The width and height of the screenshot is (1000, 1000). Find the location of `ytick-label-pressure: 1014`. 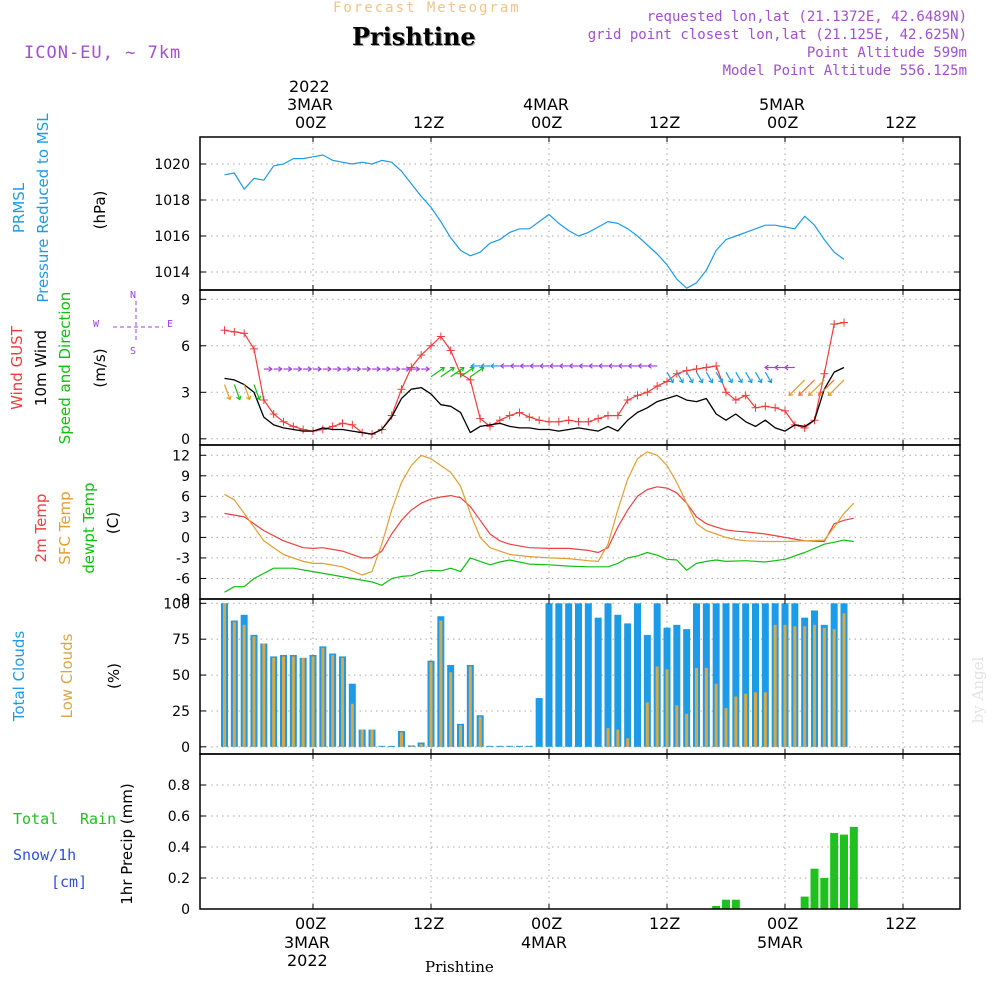

ytick-label-pressure: 1014 is located at coordinates (172, 273).